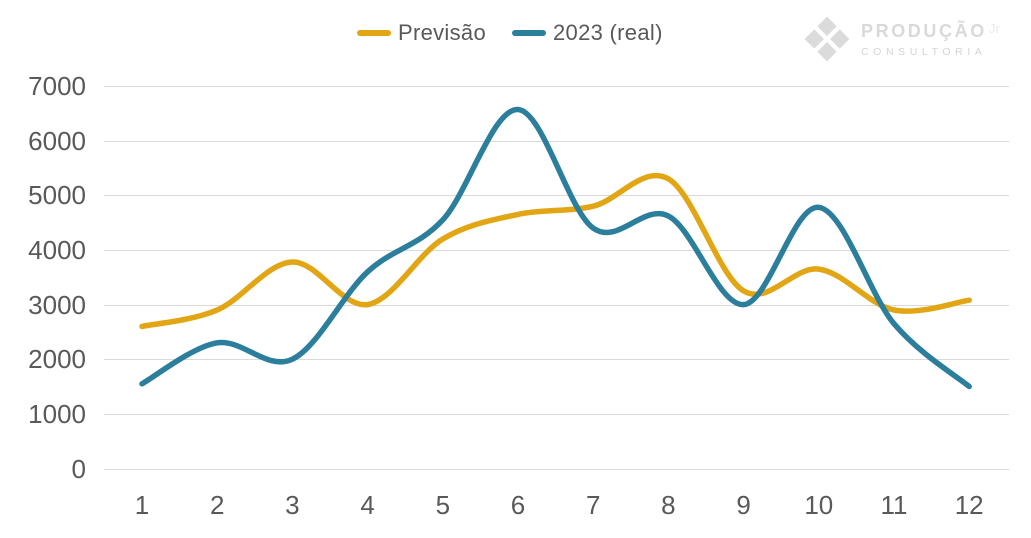  What do you see at coordinates (142, 505) in the screenshot?
I see `x-axis-tick-label-1: 1` at bounding box center [142, 505].